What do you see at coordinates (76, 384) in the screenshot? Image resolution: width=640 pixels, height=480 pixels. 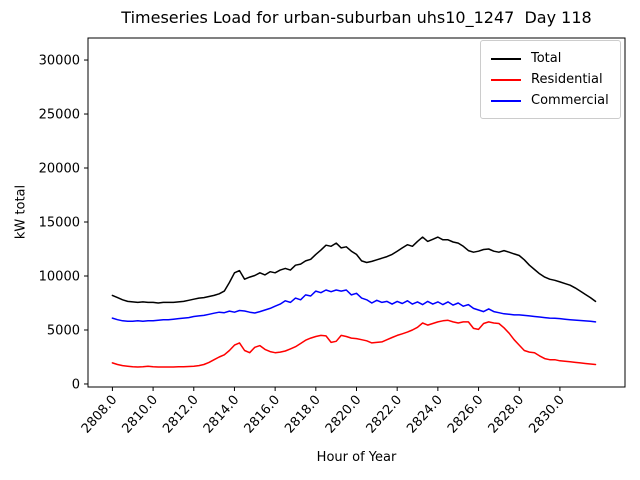 I see `y-tick-label: 0` at bounding box center [76, 384].